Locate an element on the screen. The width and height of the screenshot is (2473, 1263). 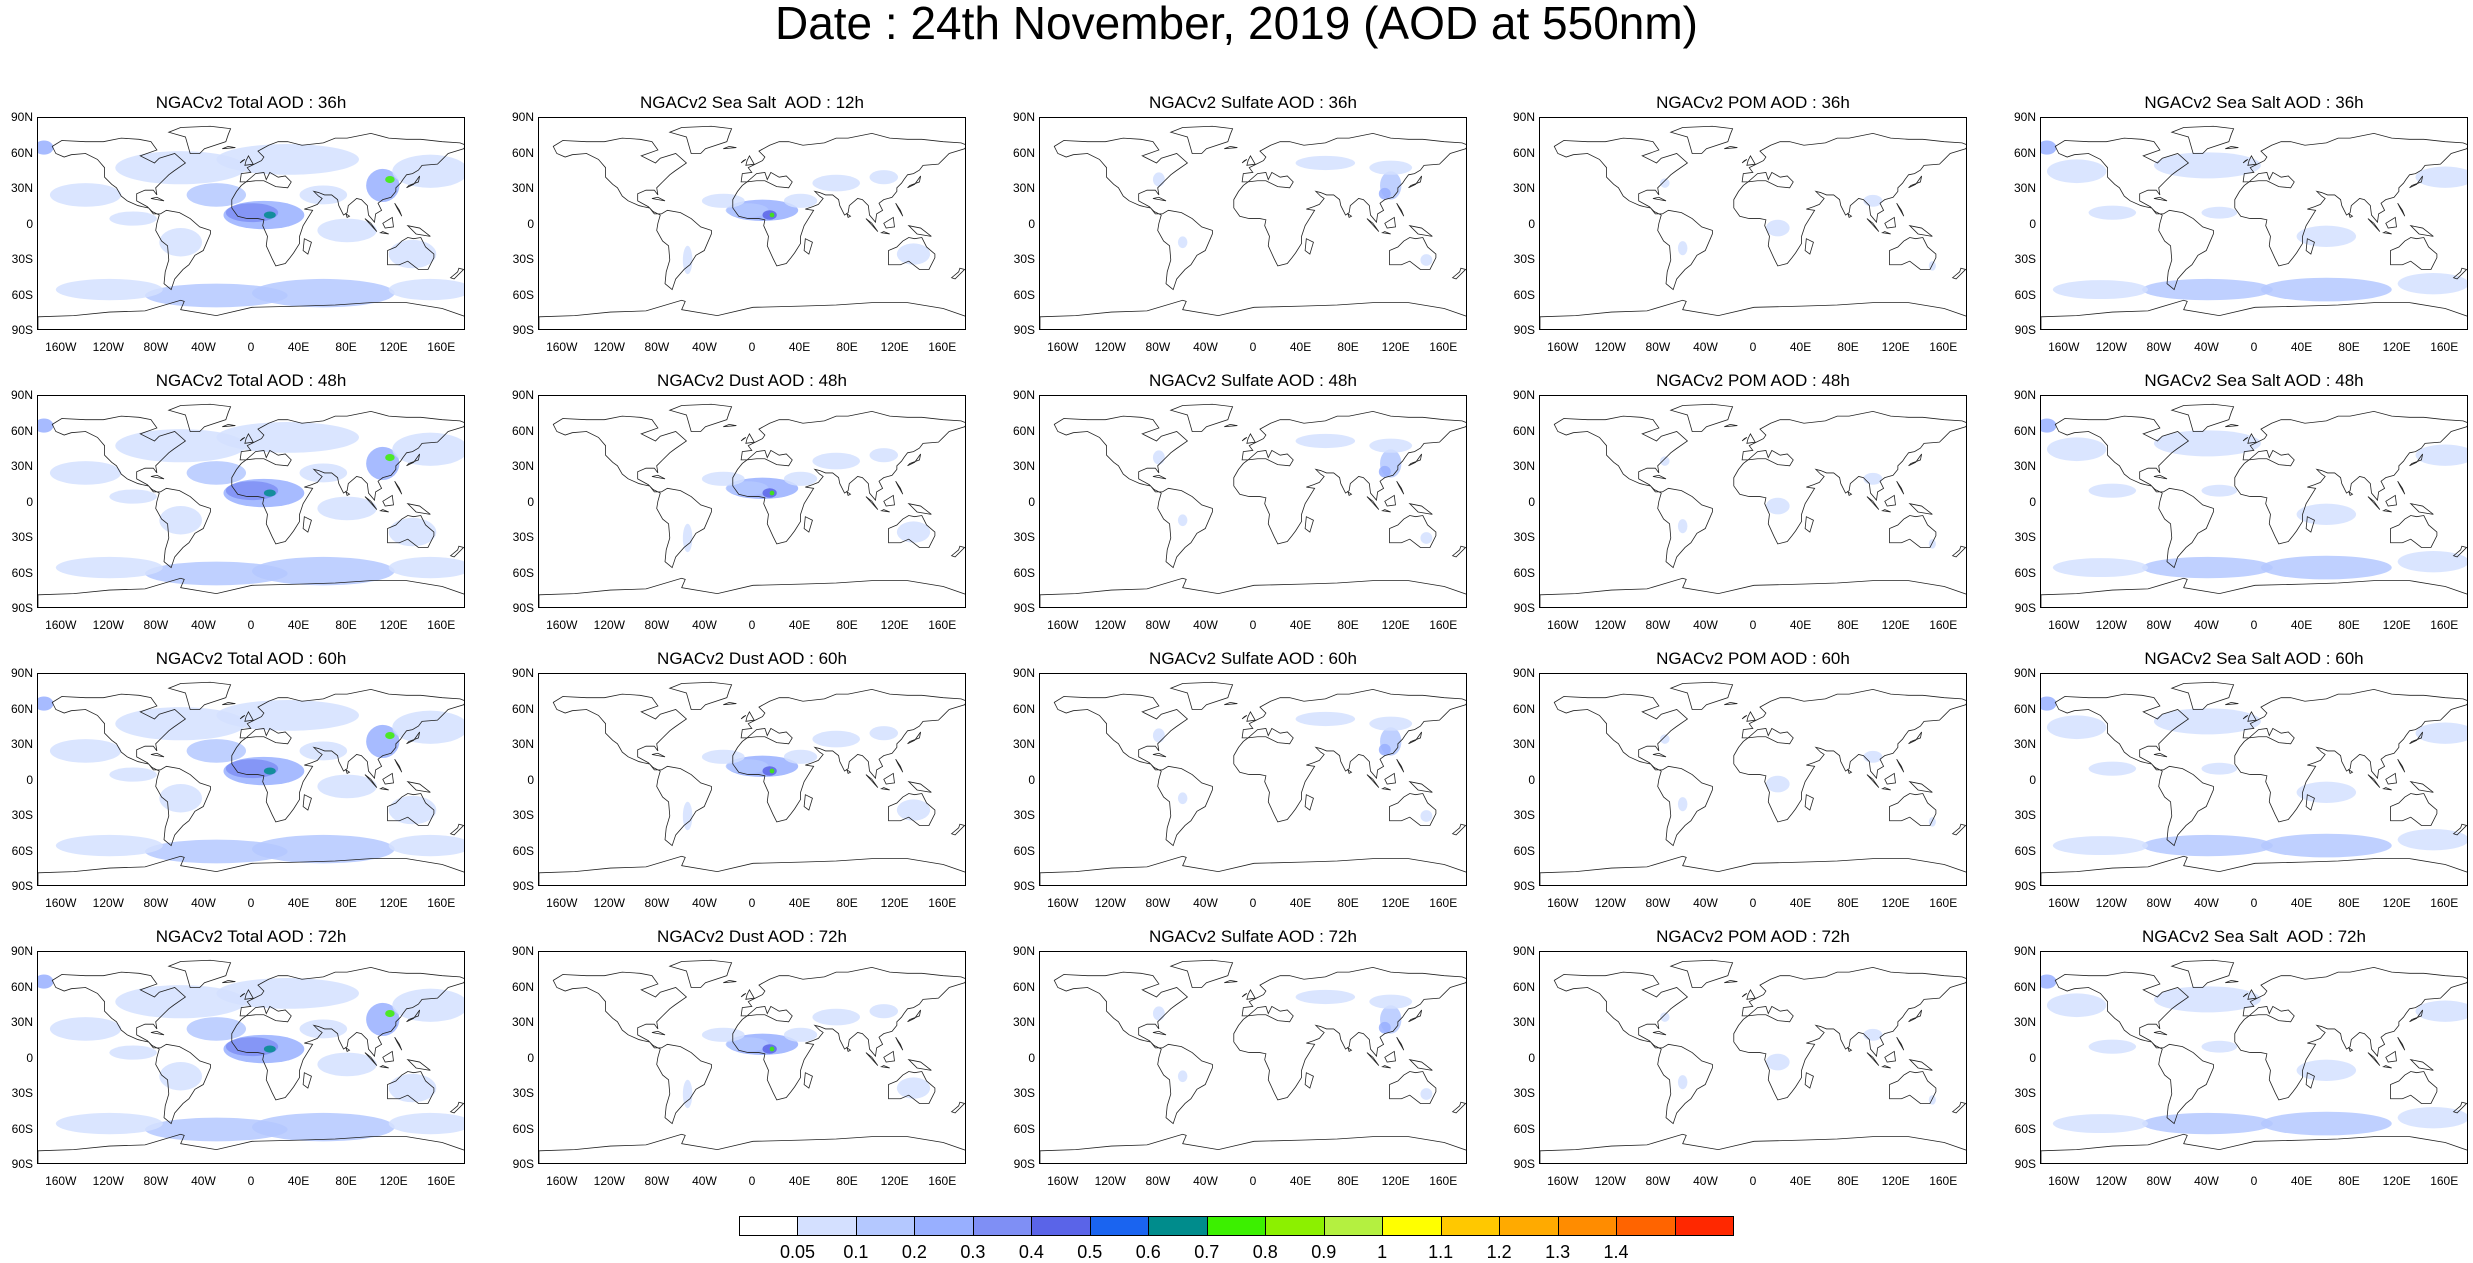
aod-colorbar is located at coordinates (1236, 1226).